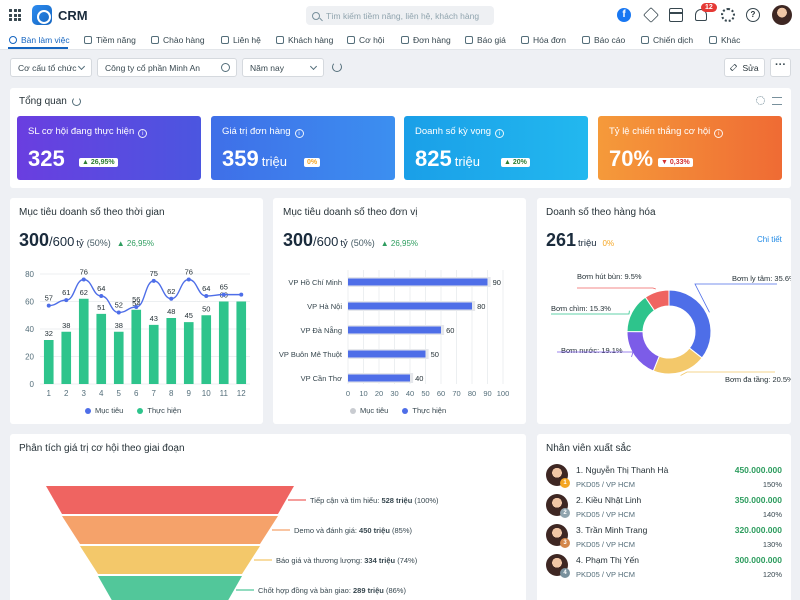 Image resolution: width=800 pixels, height=600 pixels. What do you see at coordinates (472, 393) in the screenshot?
I see `x-tick-label: 80` at bounding box center [472, 393].